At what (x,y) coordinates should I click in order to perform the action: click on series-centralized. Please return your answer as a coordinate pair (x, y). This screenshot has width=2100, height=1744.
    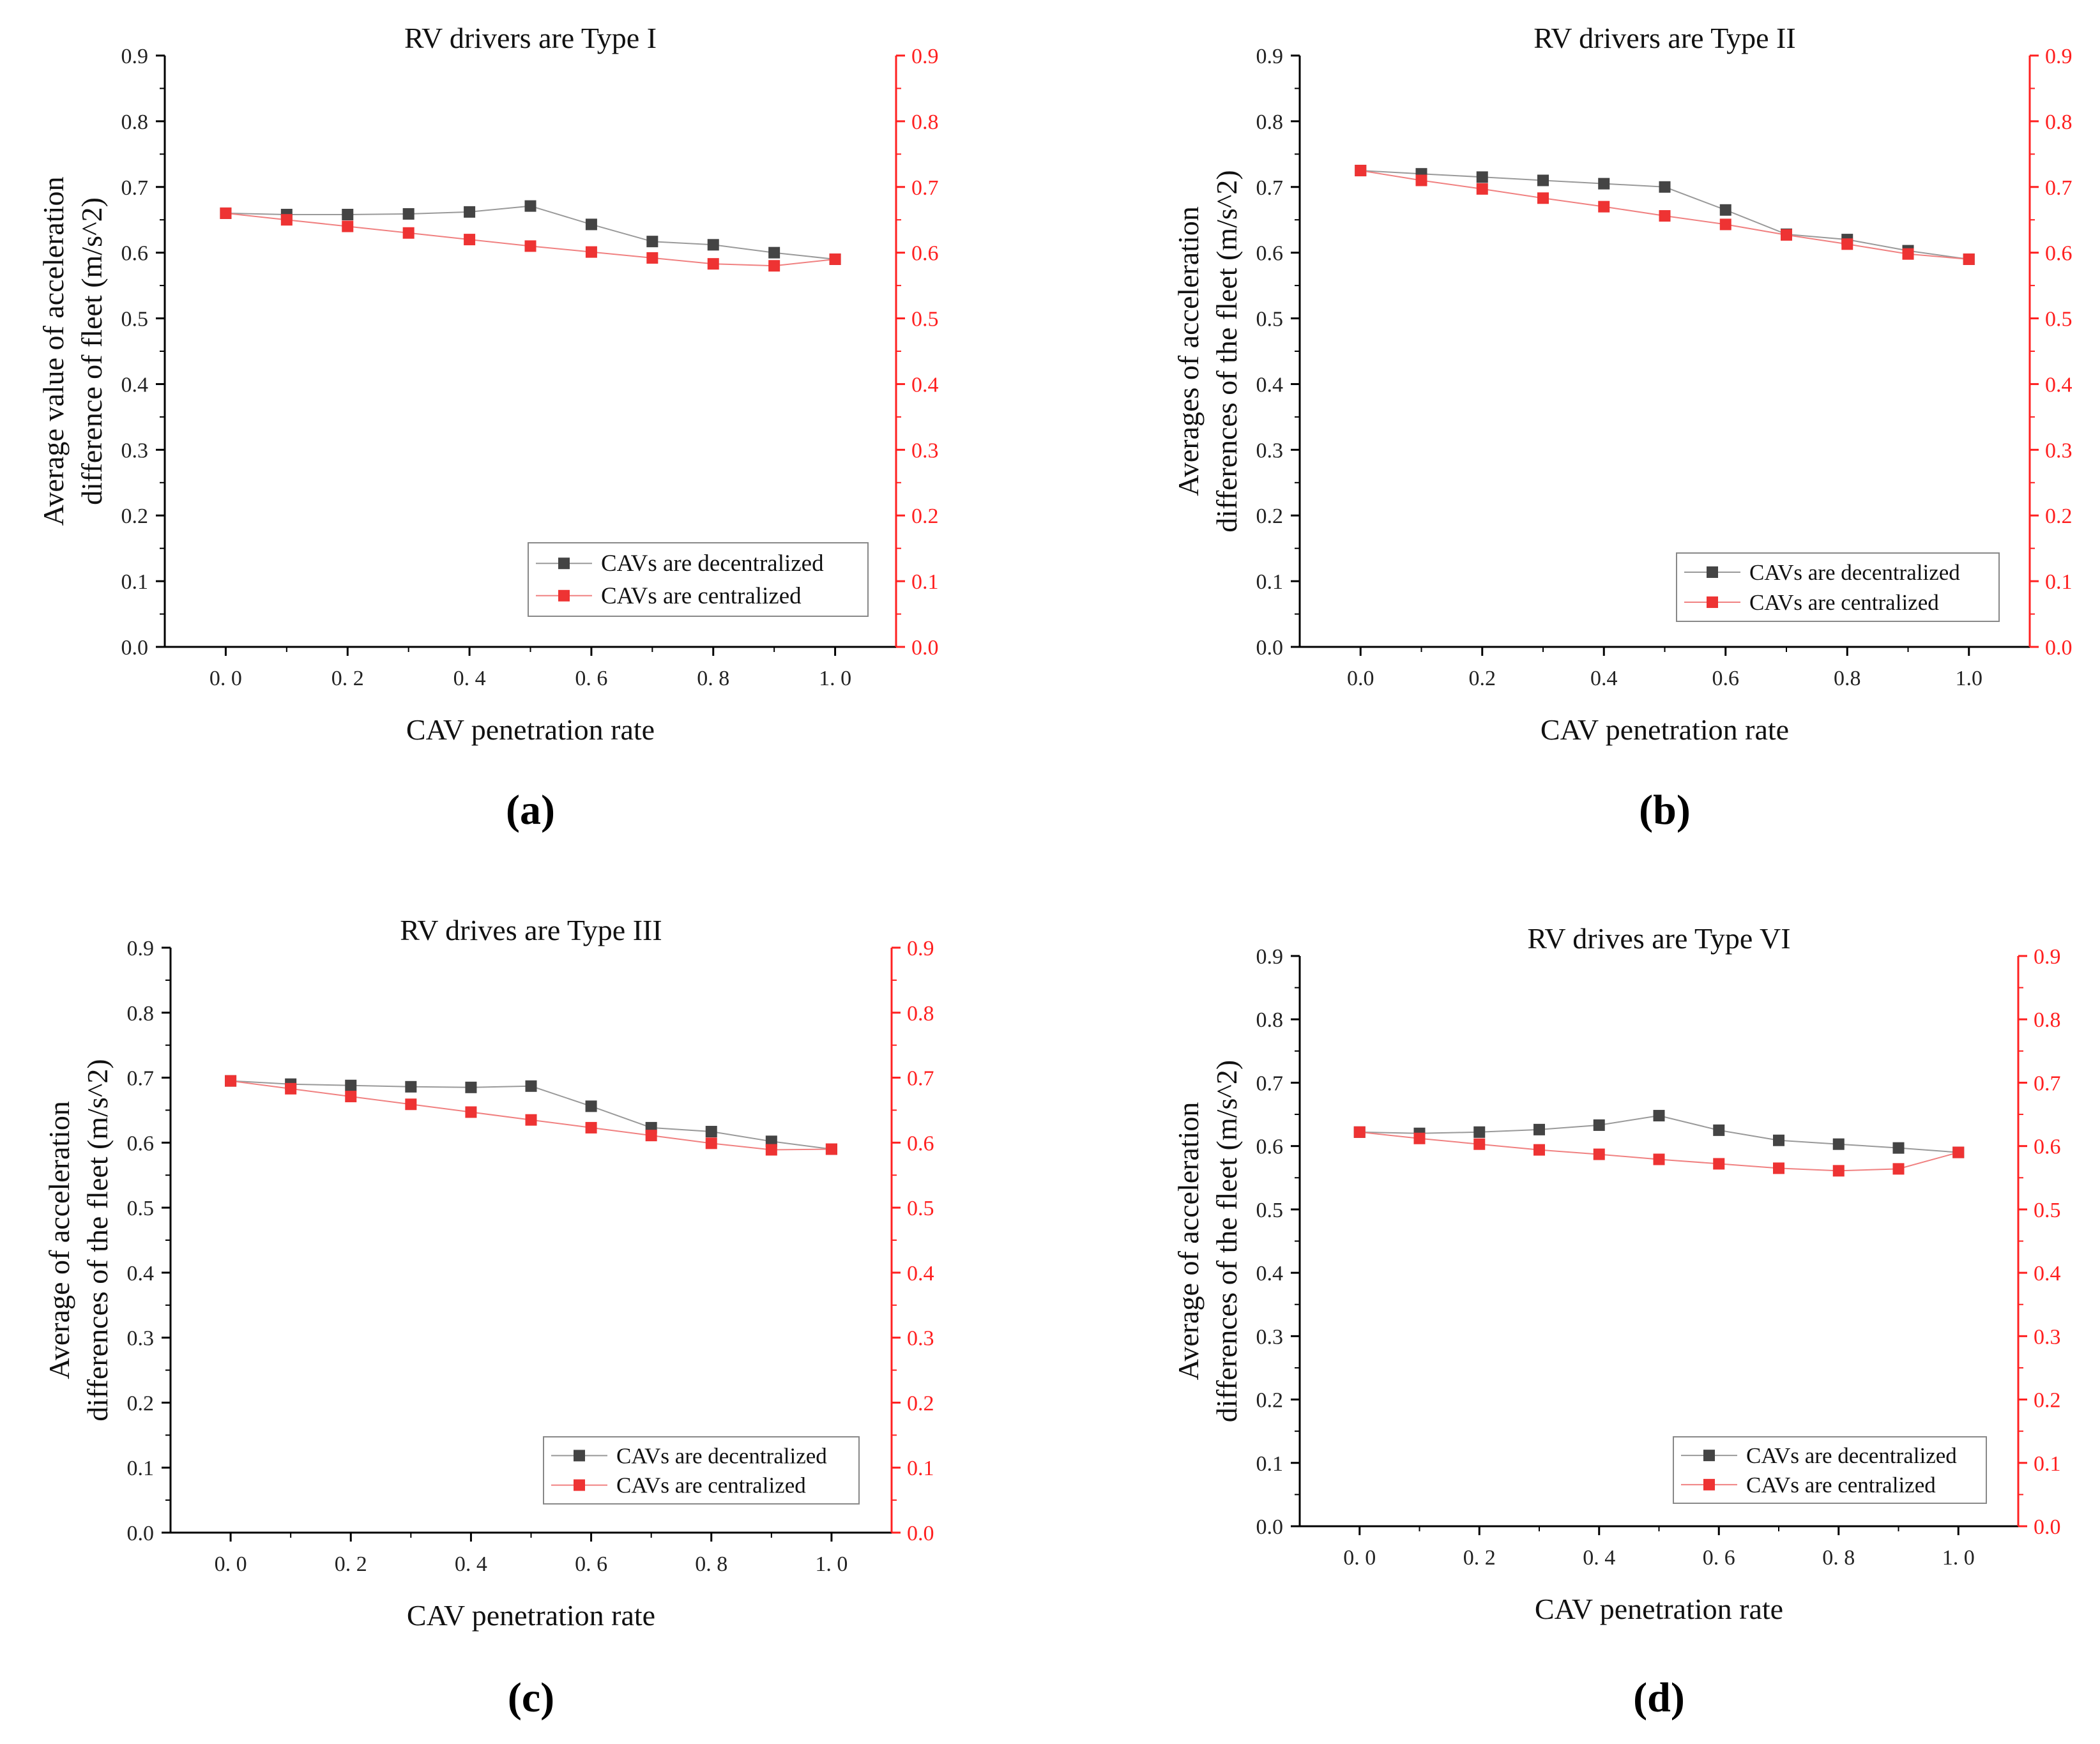
    Looking at the image, I should click on (1665, 215).